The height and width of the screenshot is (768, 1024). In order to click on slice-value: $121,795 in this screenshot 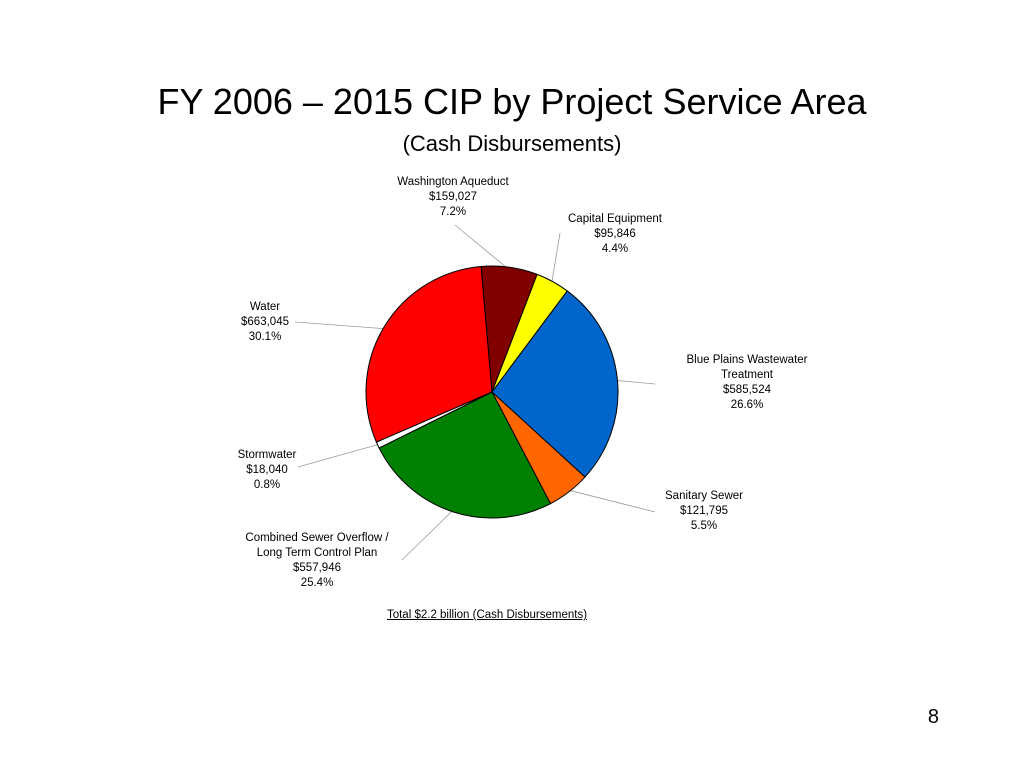, I will do `click(704, 511)`.